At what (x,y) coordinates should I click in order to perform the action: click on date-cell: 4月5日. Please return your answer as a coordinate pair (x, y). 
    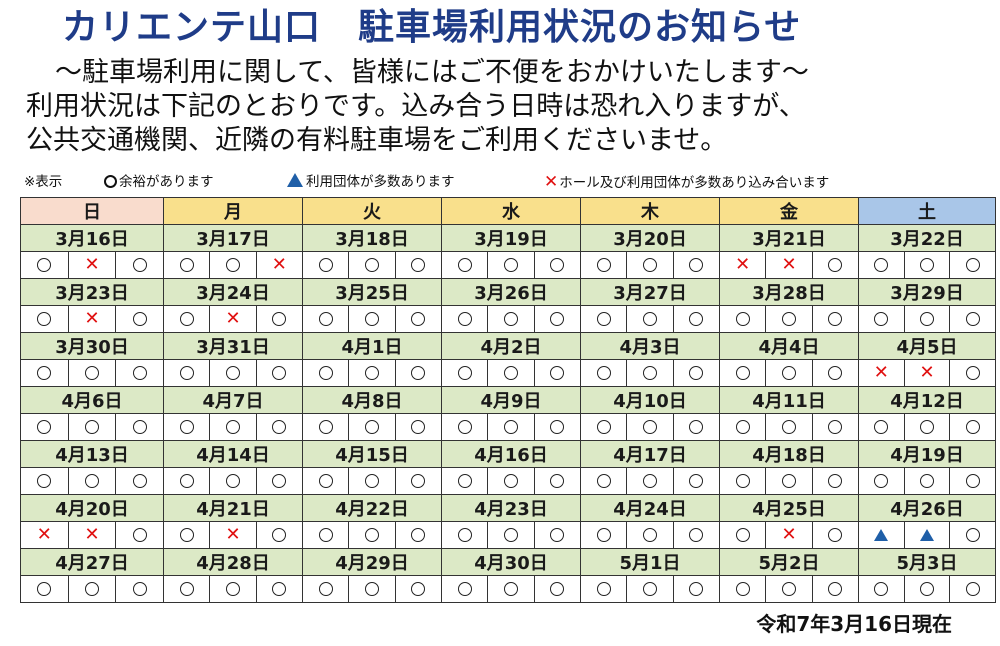
    Looking at the image, I should click on (927, 346).